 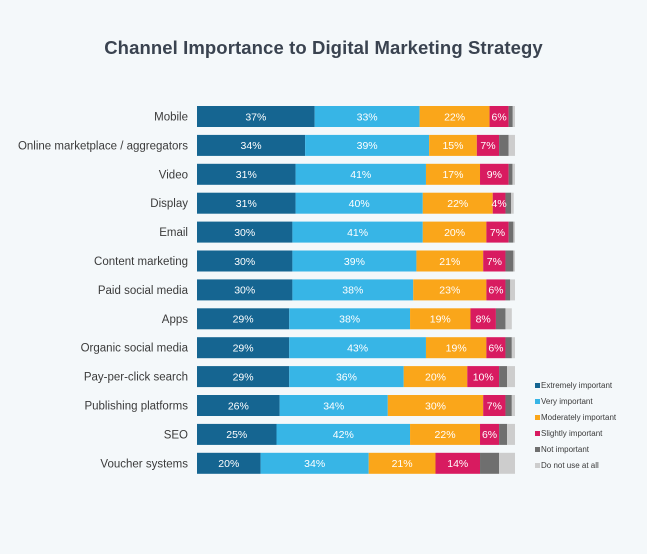 What do you see at coordinates (483, 377) in the screenshot?
I see `value-label-pay-per-click-search-slightly-important: 10%` at bounding box center [483, 377].